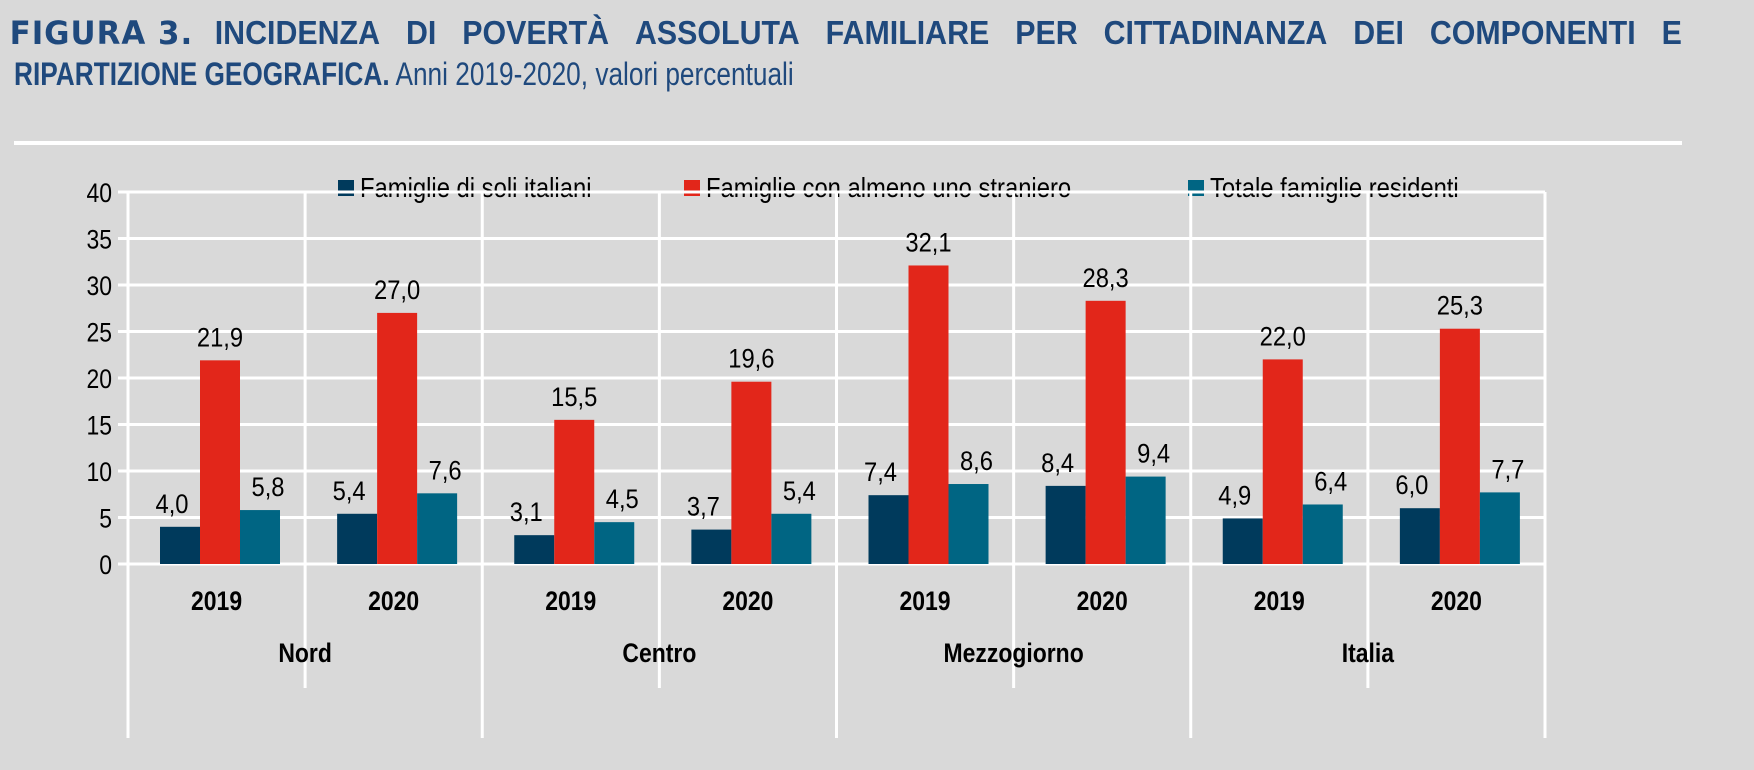  Describe the element at coordinates (99, 193) in the screenshot. I see `y-tick-label: 40` at that location.